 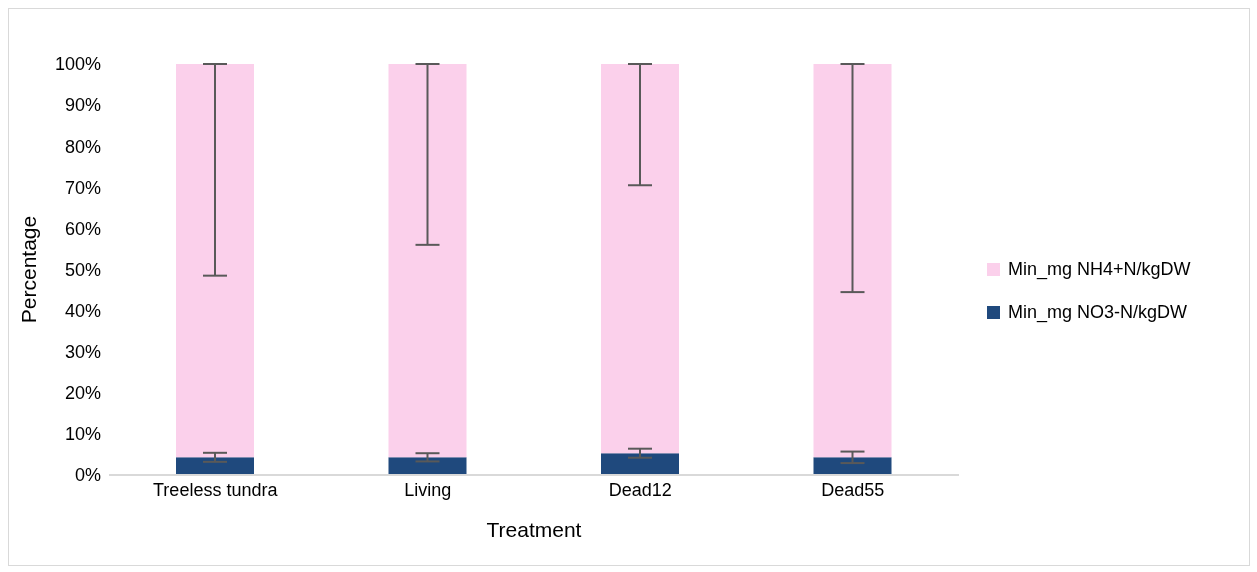 I want to click on x-tick-label: Treeless tundra, so click(x=216, y=489).